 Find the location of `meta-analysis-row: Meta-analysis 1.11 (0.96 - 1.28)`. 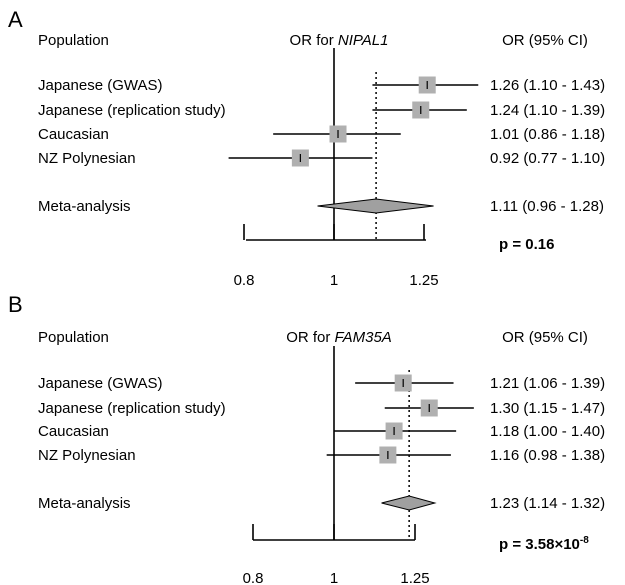

meta-analysis-row: Meta-analysis 1.11 (0.96 - 1.28) is located at coordinates (321, 206).